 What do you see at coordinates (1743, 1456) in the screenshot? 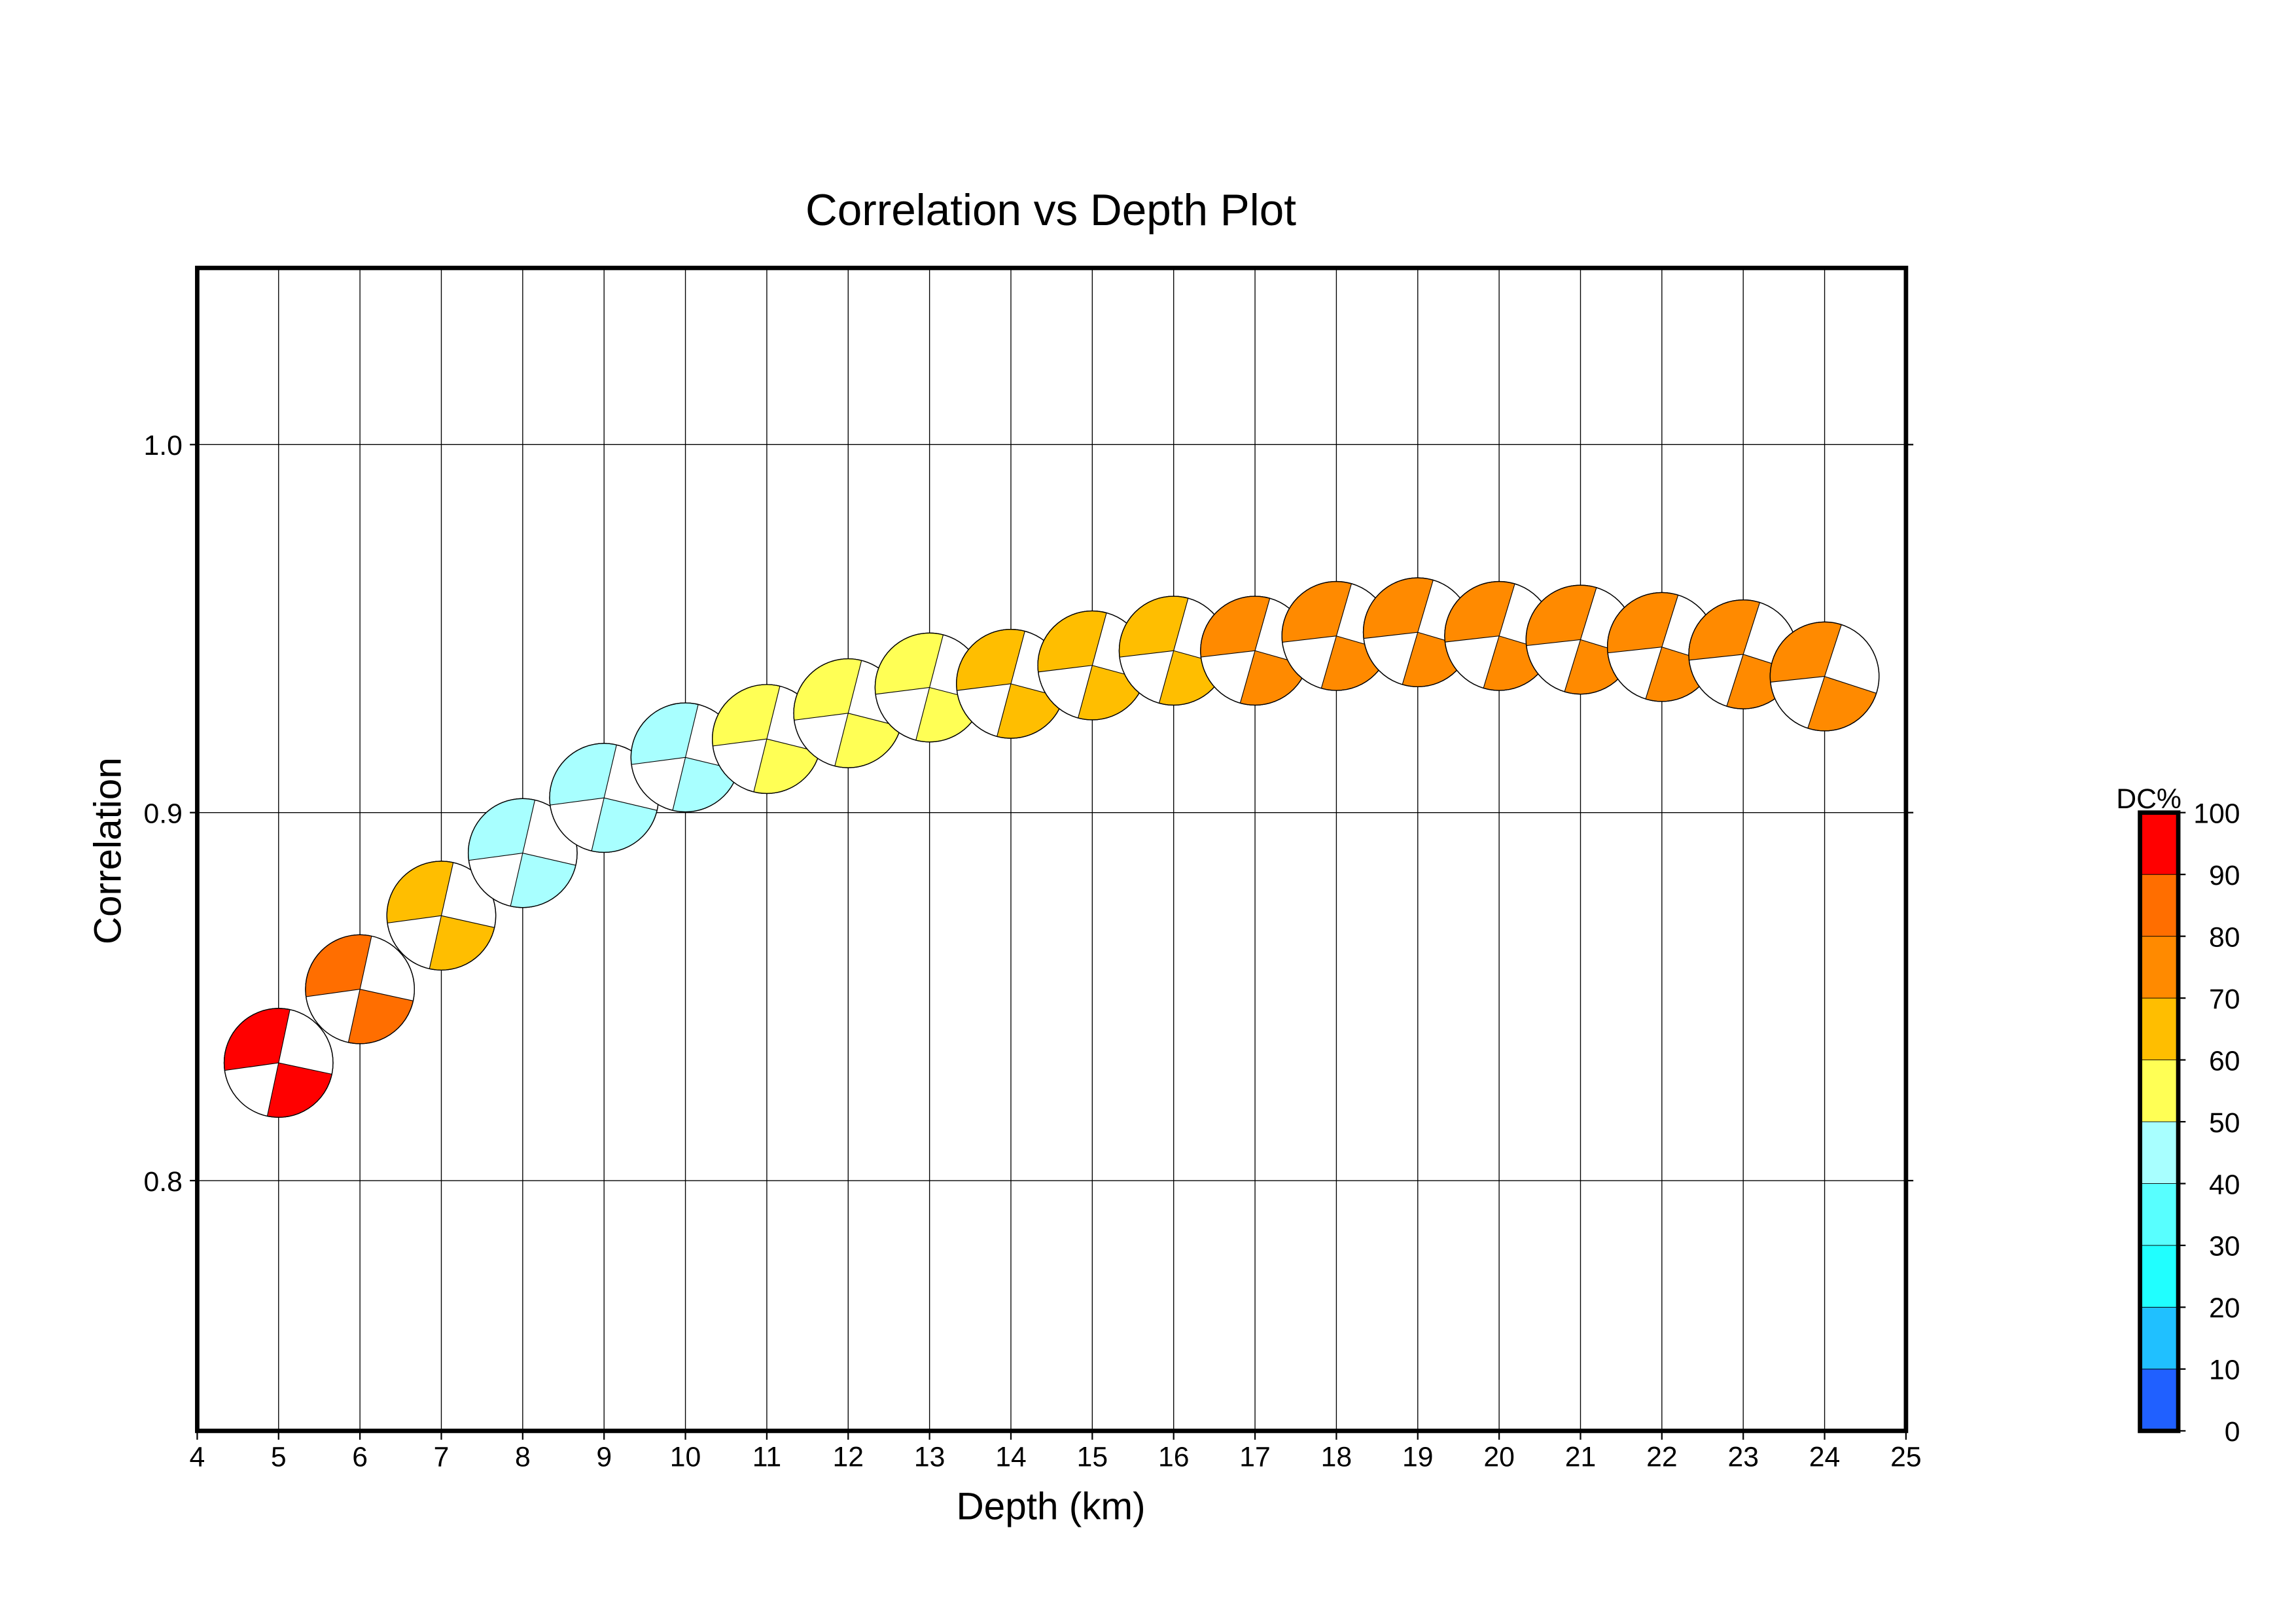
I see `x-tick-label: 23` at bounding box center [1743, 1456].